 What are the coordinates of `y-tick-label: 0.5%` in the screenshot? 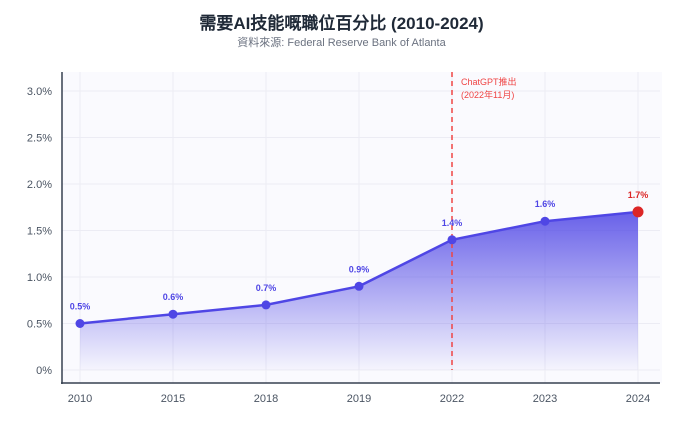 It's located at (39, 325).